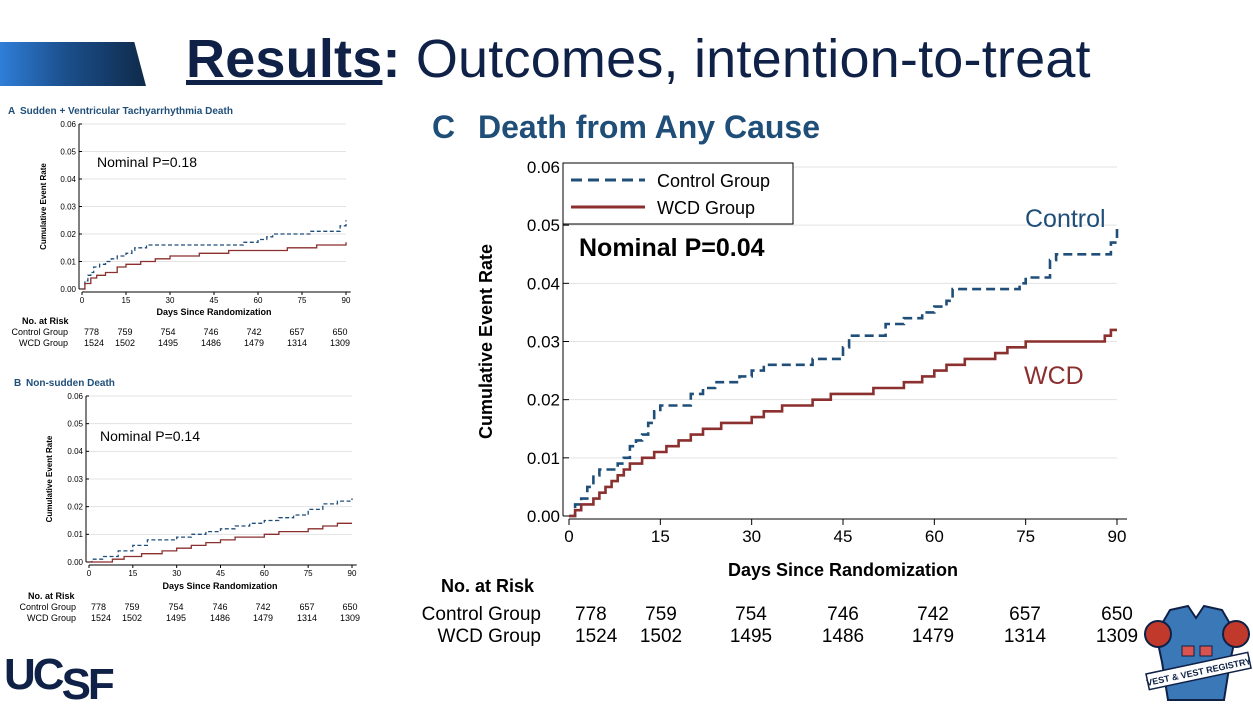 The image size is (1253, 709). What do you see at coordinates (88, 684) in the screenshot?
I see `logo-sf: SF` at bounding box center [88, 684].